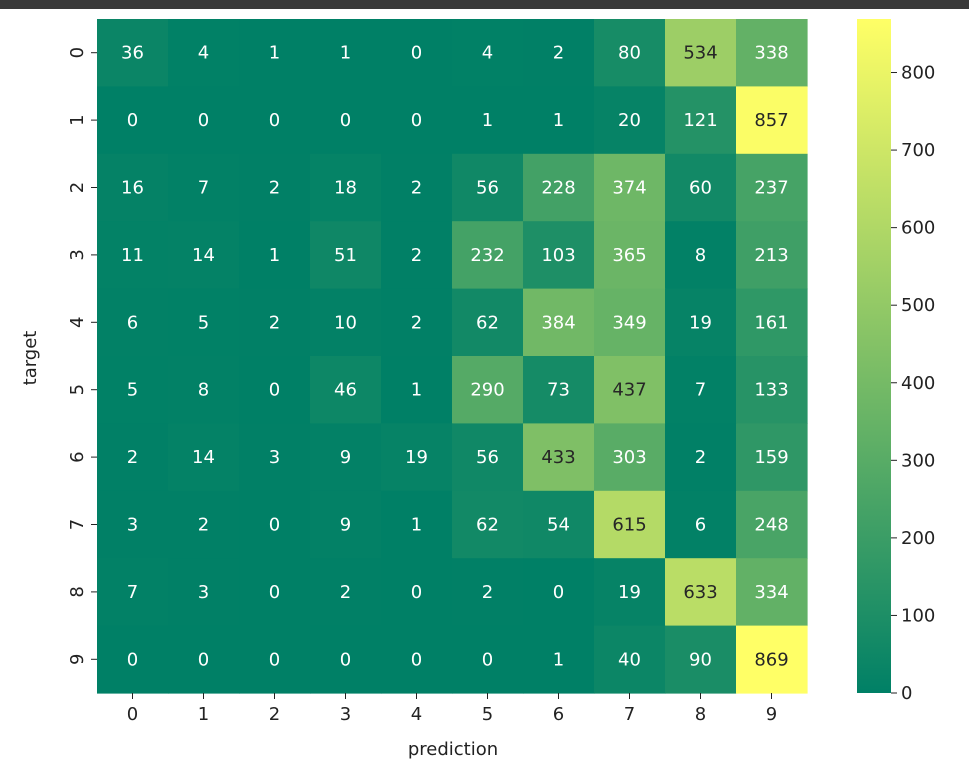  What do you see at coordinates (771, 714) in the screenshot?
I see `x-tick-label: 9` at bounding box center [771, 714].